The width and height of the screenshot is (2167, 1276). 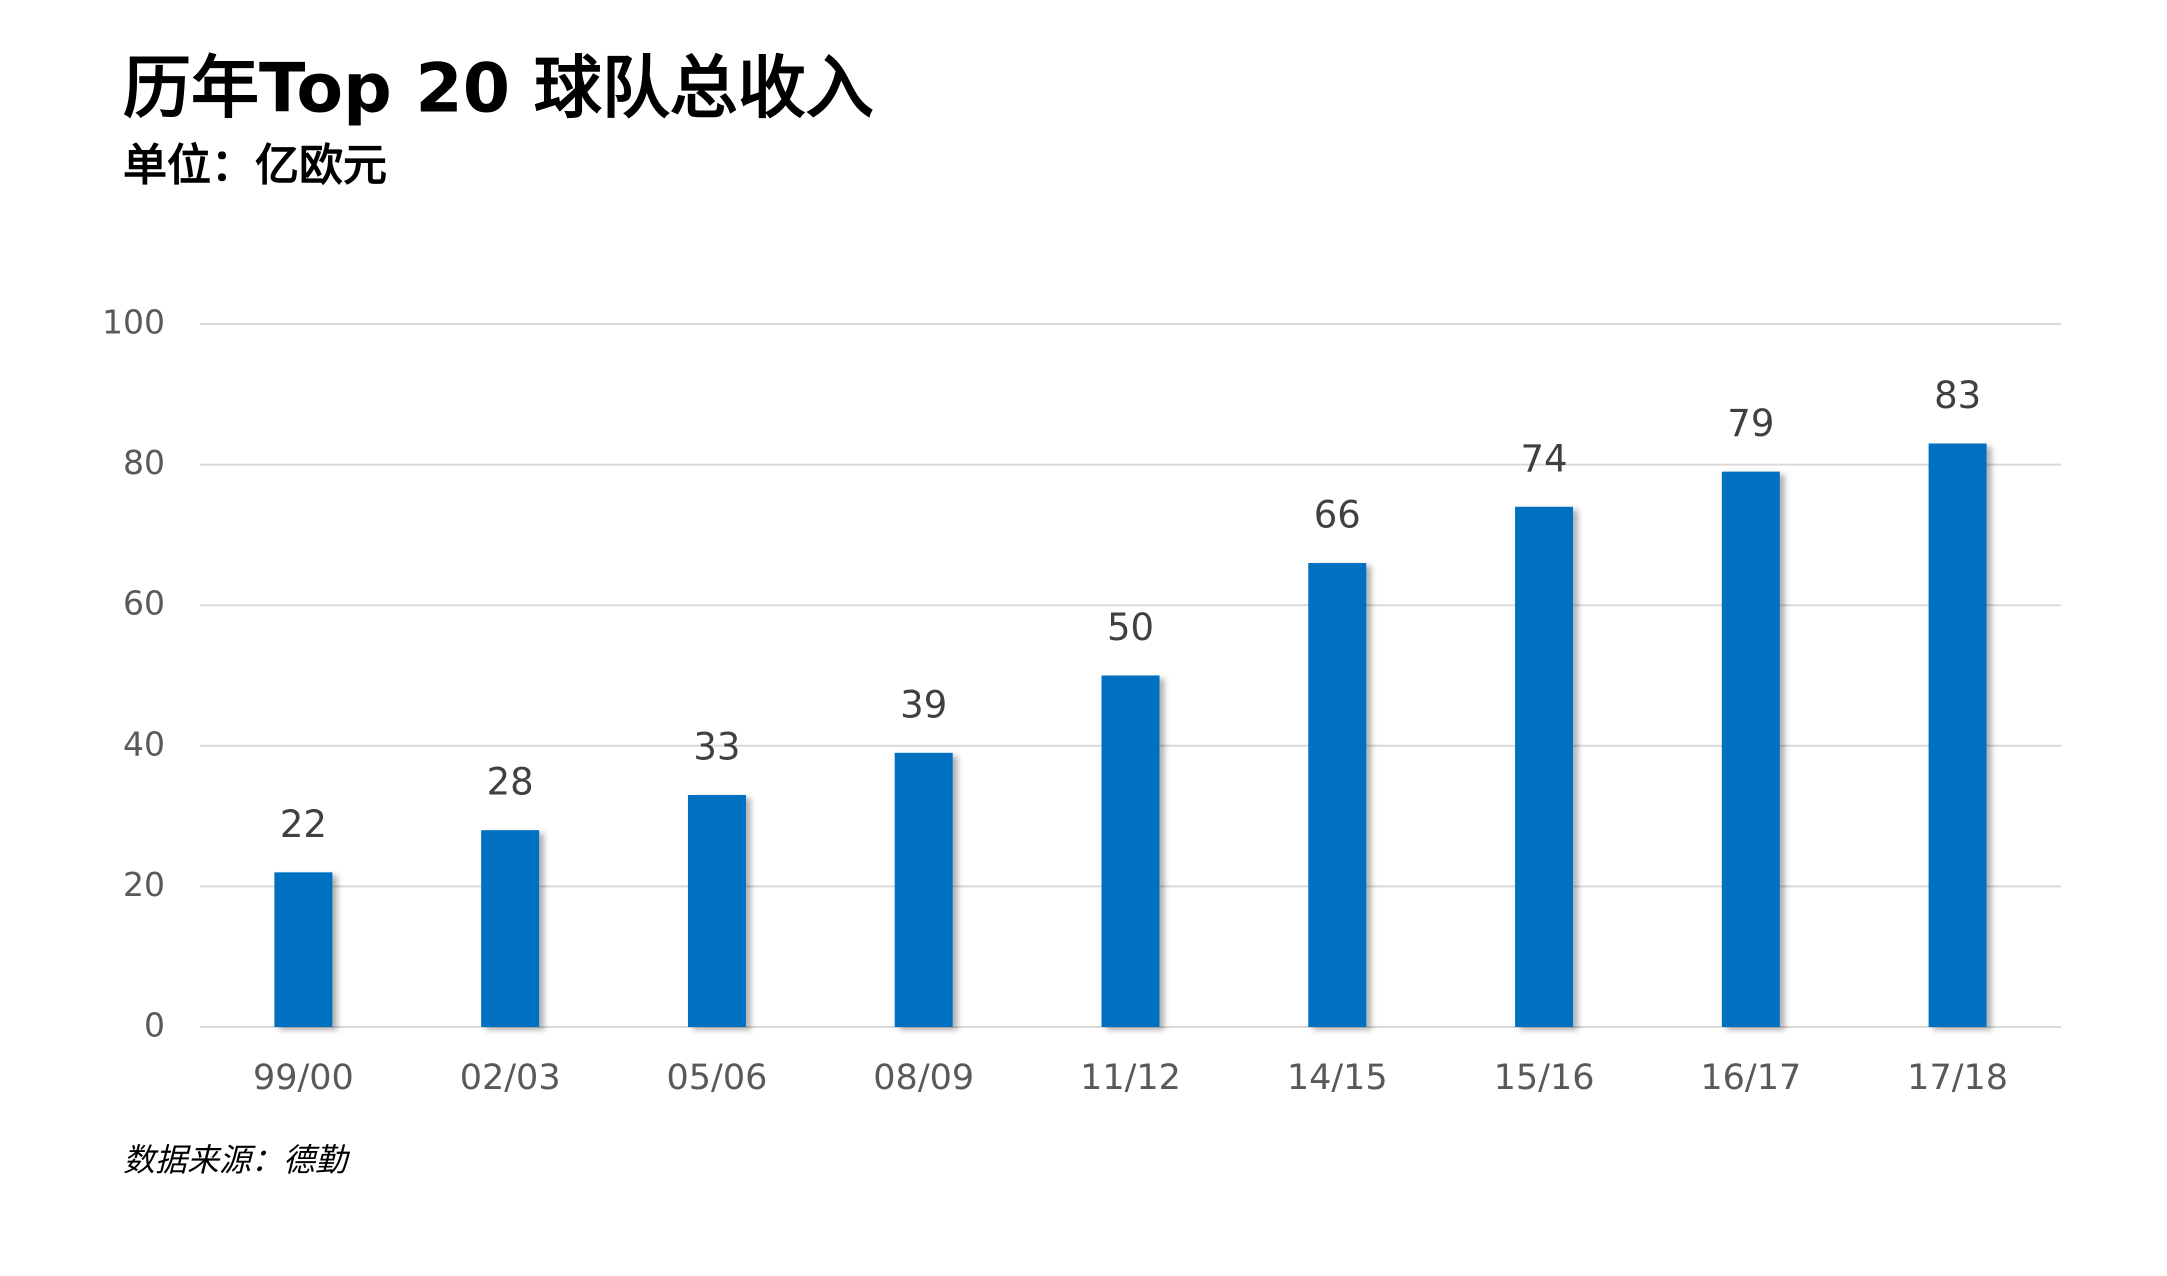 What do you see at coordinates (1750, 1078) in the screenshot?
I see `x-tick-label: 16/17` at bounding box center [1750, 1078].